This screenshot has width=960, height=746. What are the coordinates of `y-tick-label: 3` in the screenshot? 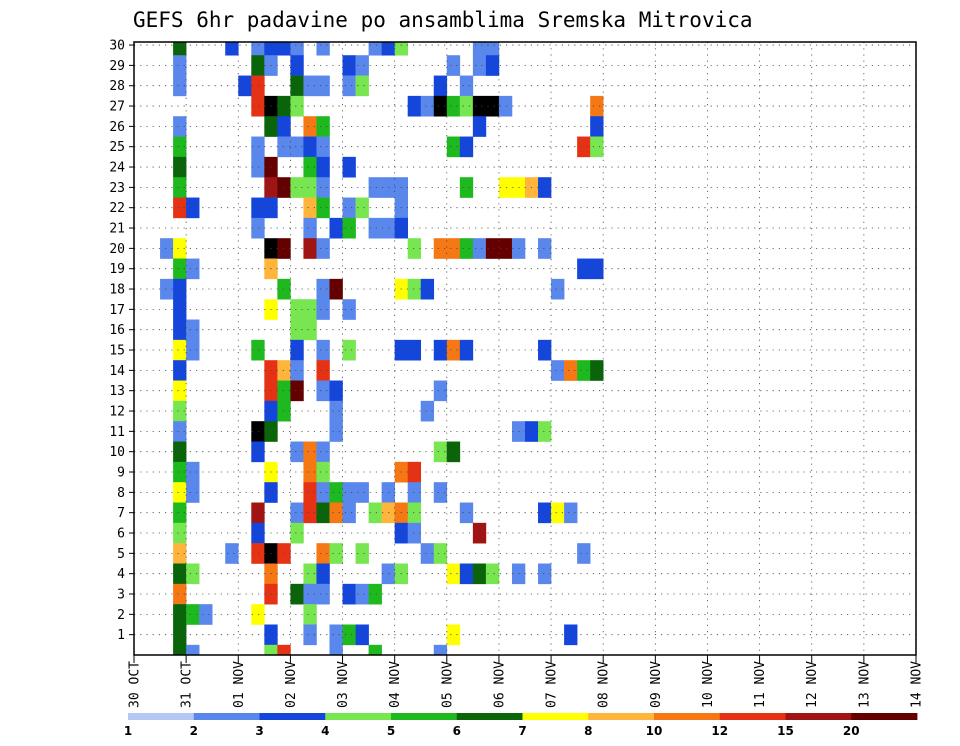 It's located at (121, 595).